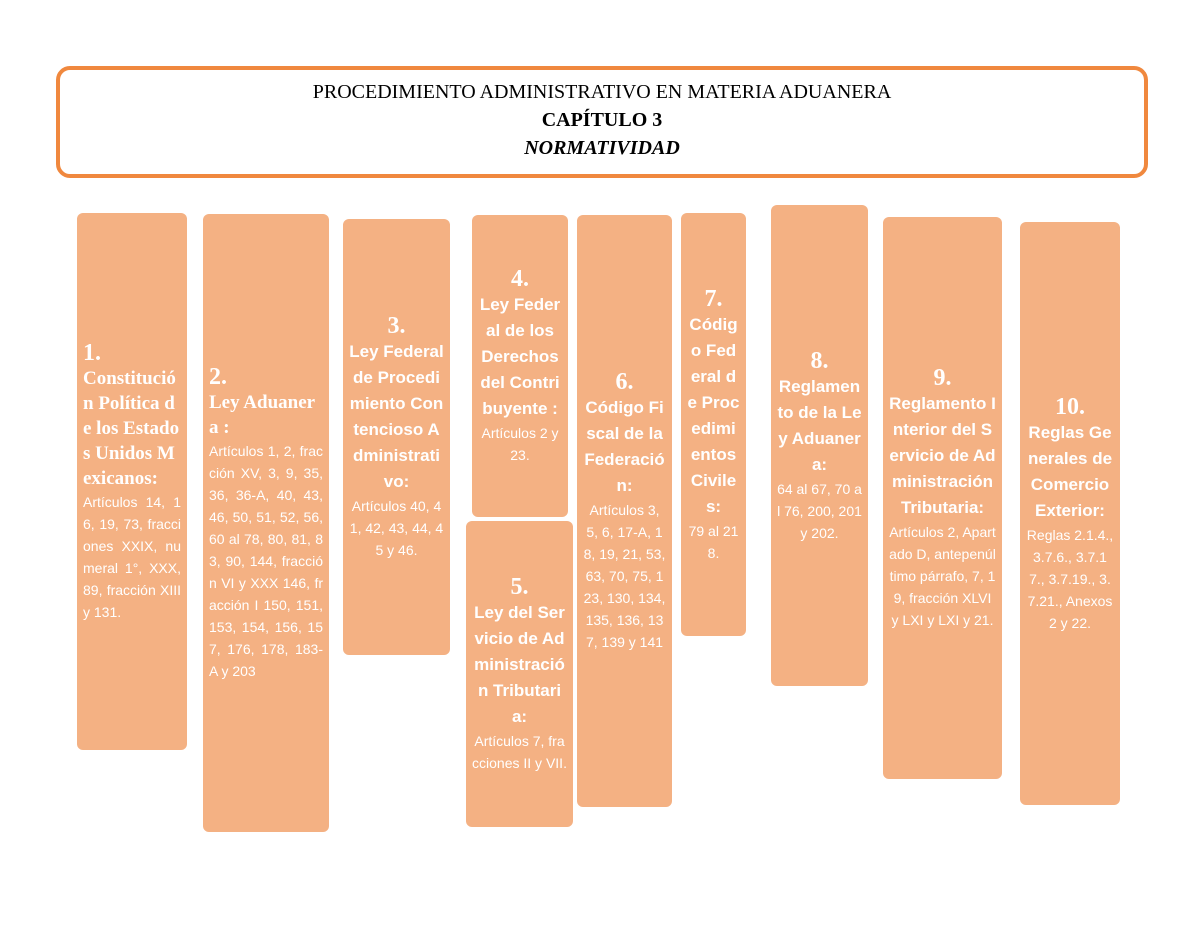 This screenshot has height=927, width=1200. What do you see at coordinates (1070, 471) in the screenshot?
I see `box-title: Reglas Generales de Comercio Exterior:` at bounding box center [1070, 471].